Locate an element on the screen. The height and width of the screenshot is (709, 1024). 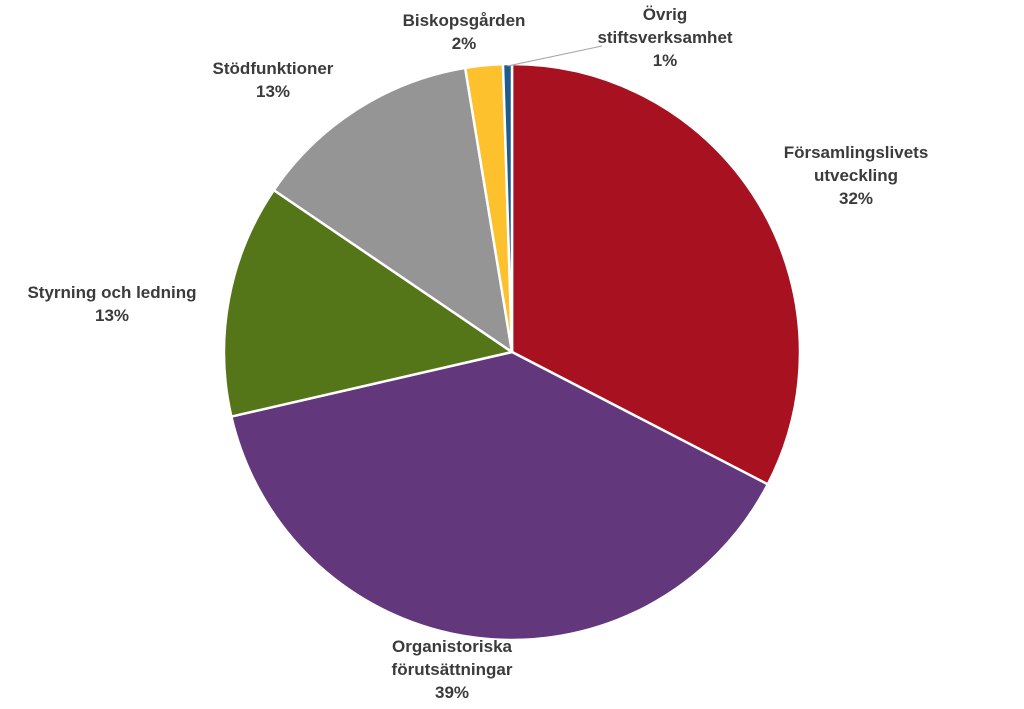
slice-percent-2: 13% is located at coordinates (112, 315).